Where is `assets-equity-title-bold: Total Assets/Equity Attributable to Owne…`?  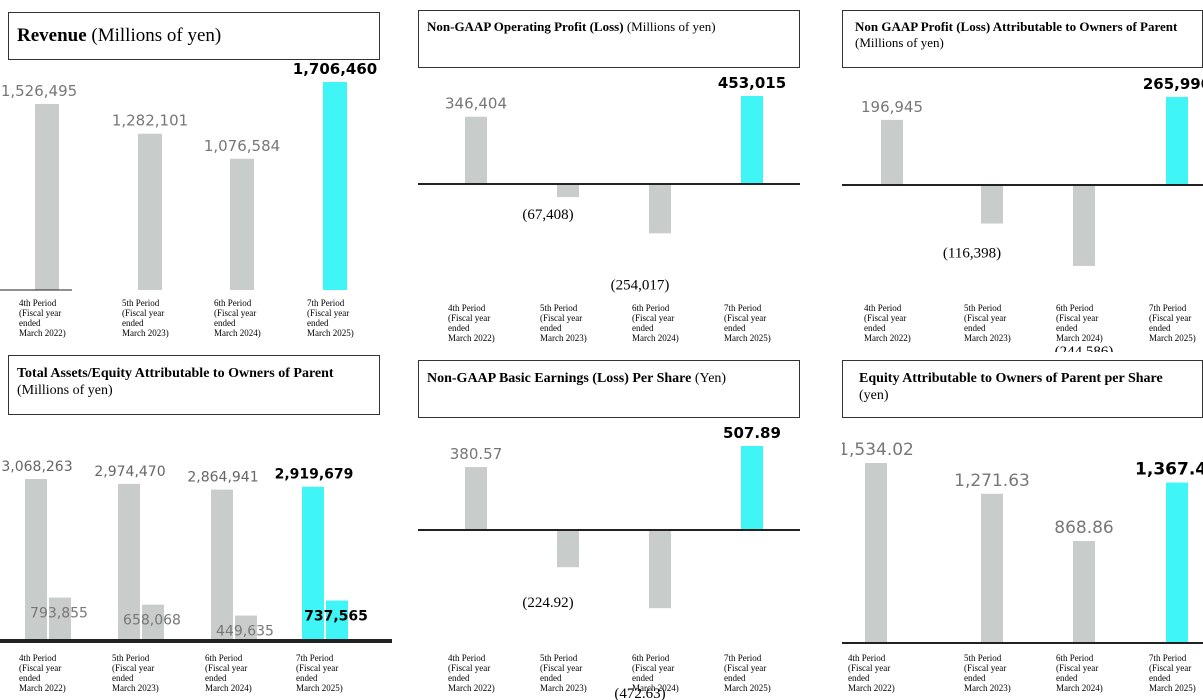
assets-equity-title-bold: Total Assets/Equity Attributable to Owne… is located at coordinates (175, 373).